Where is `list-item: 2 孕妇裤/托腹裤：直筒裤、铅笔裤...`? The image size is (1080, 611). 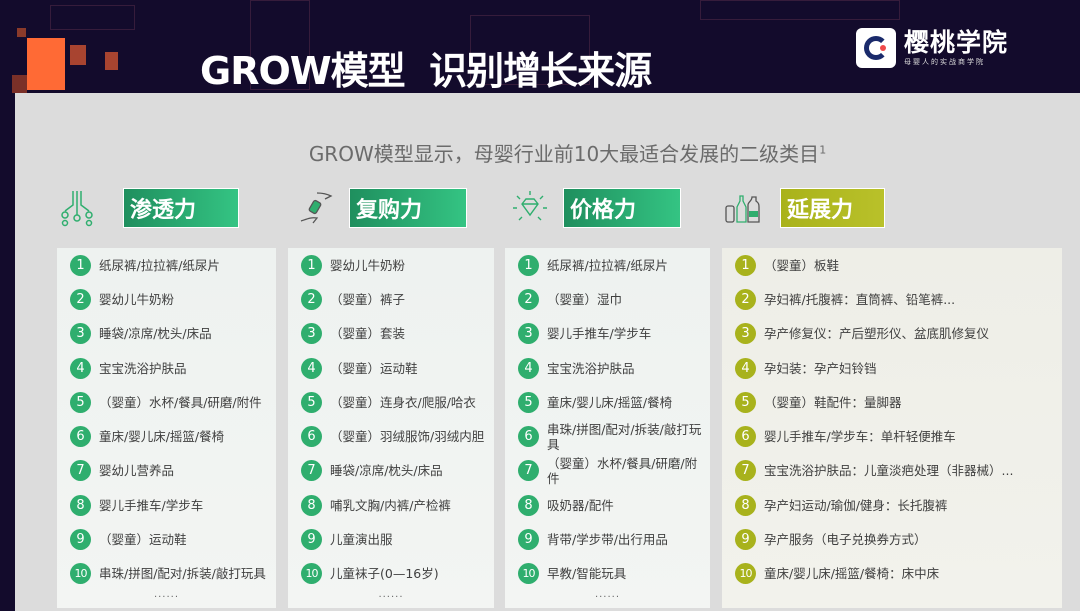
list-item: 2 孕妇裤/托腹裤：直筒裤、铅笔裤... is located at coordinates (892, 299).